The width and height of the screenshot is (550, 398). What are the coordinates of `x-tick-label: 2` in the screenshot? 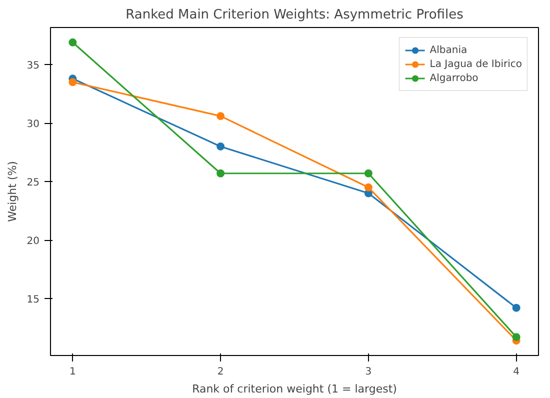 It's located at (220, 372).